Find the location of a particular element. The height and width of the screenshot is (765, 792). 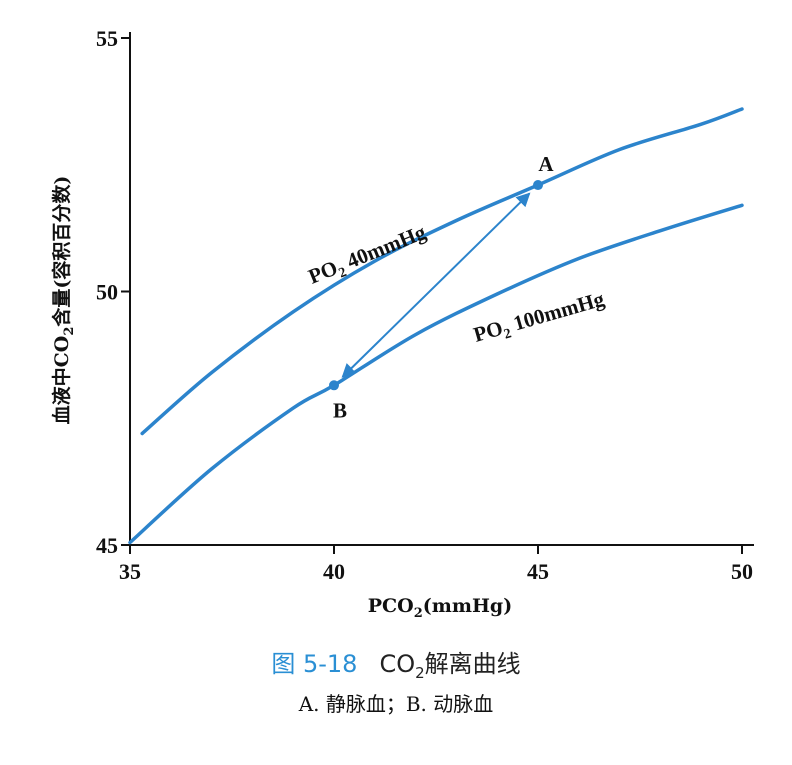

x-axis-title: PCO2(mmHg) is located at coordinates (440, 608).